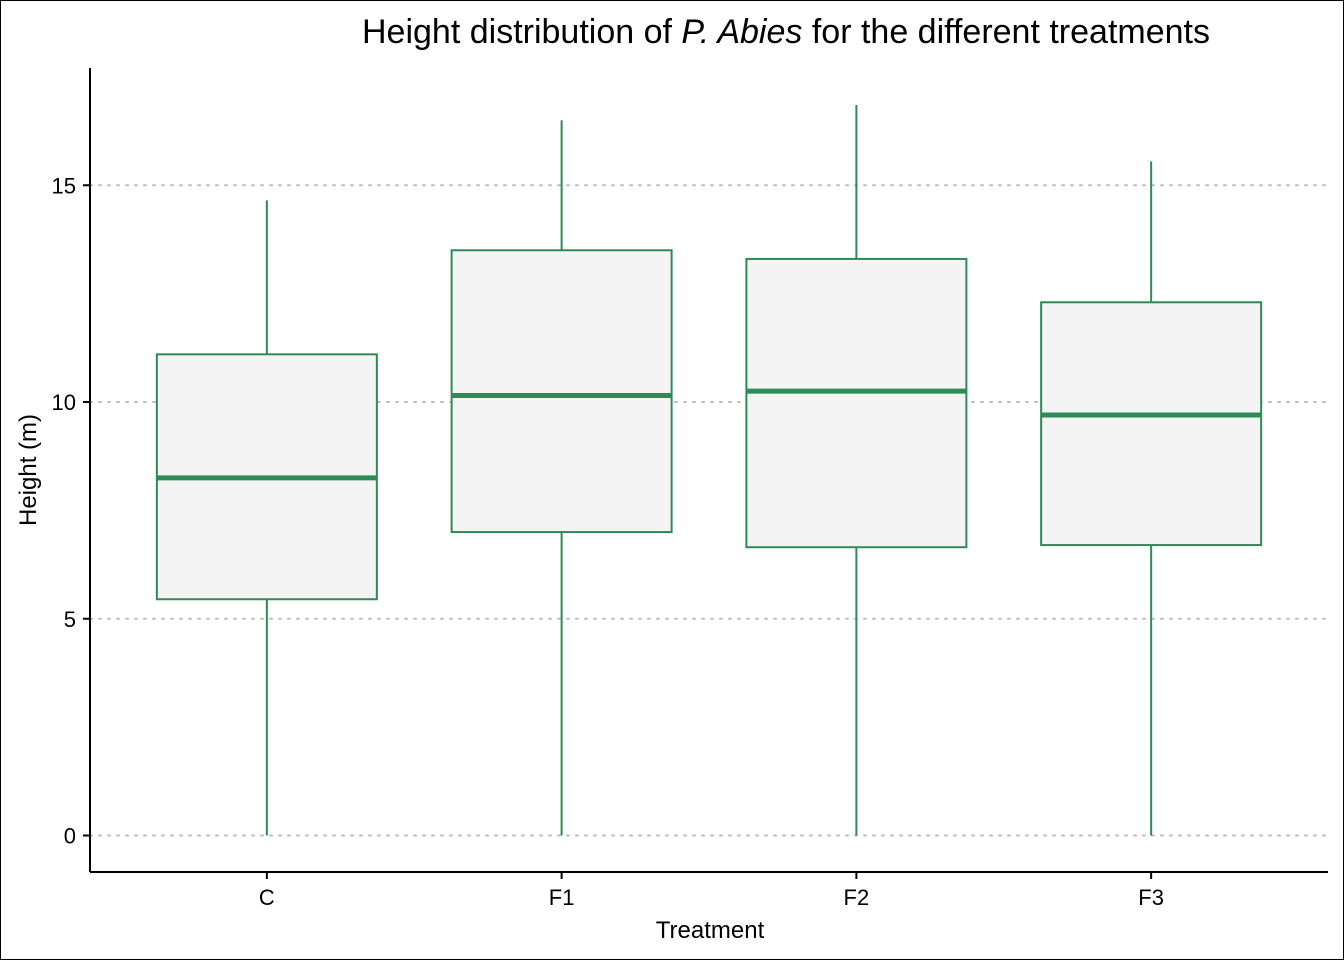  I want to click on chart-title-species: P. Abies, so click(741, 32).